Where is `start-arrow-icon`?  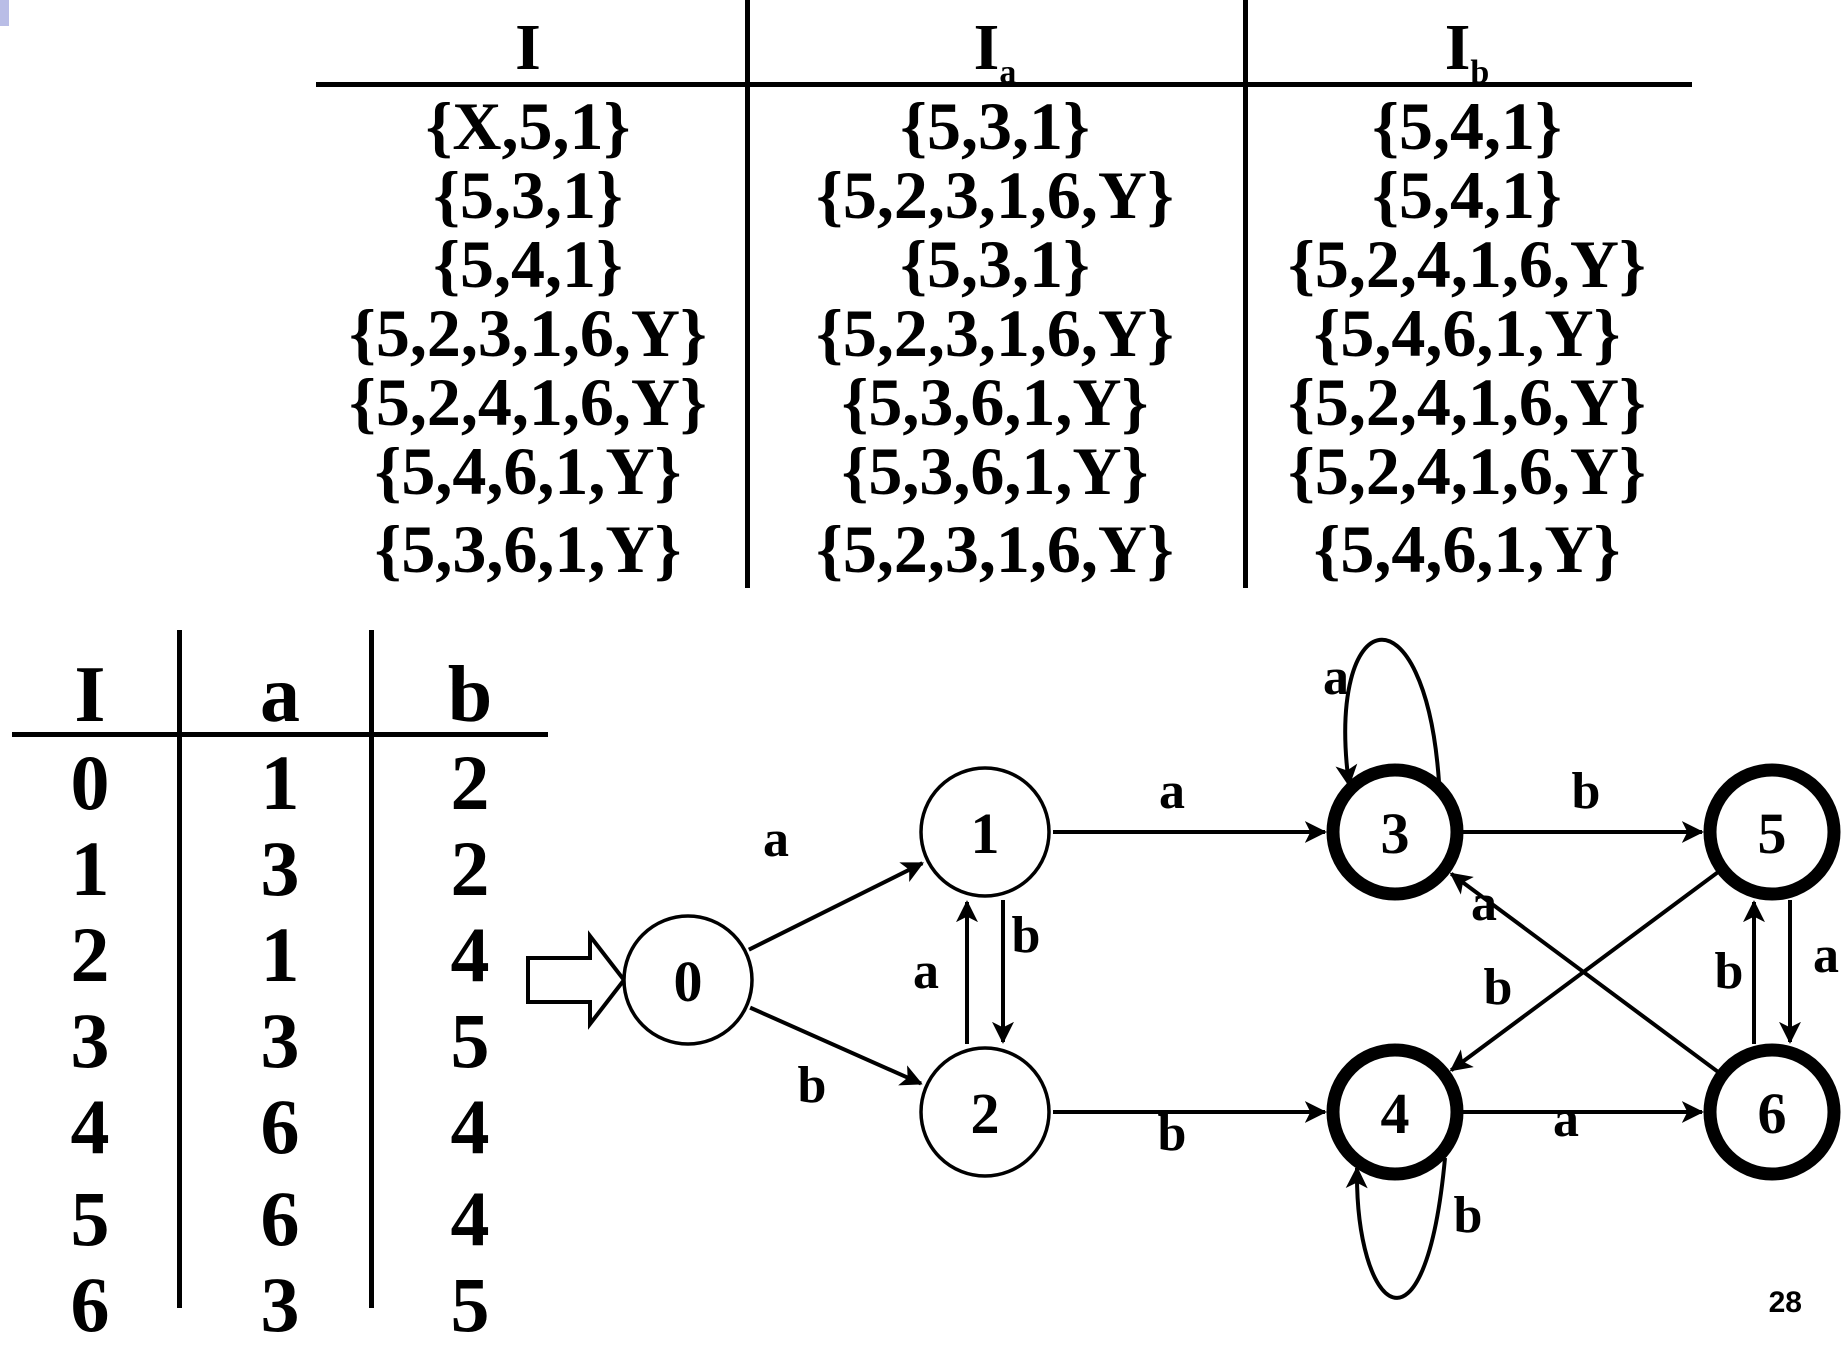 start-arrow-icon is located at coordinates (576, 980).